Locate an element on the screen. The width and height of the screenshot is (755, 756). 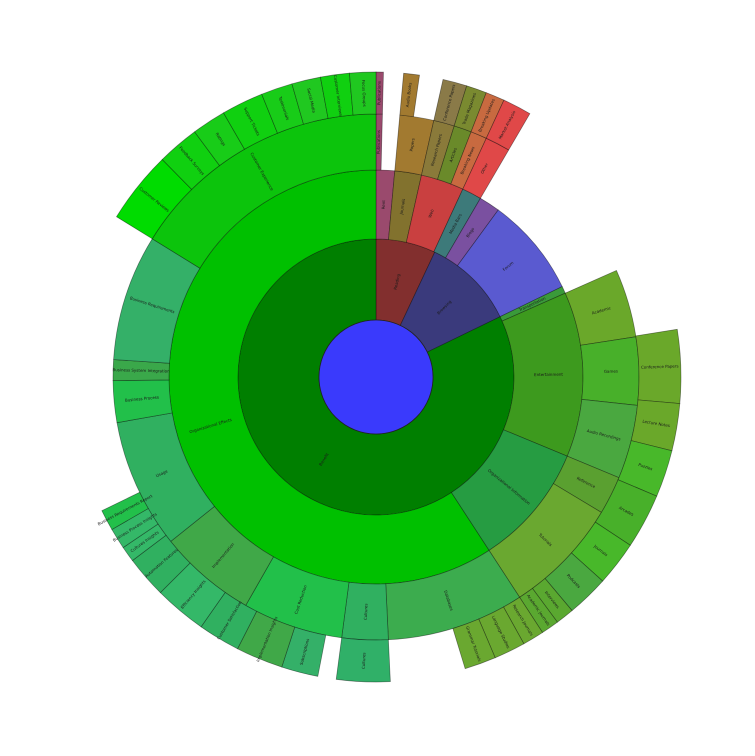
segment-ring4-audio-books is located at coordinates (409, 95).